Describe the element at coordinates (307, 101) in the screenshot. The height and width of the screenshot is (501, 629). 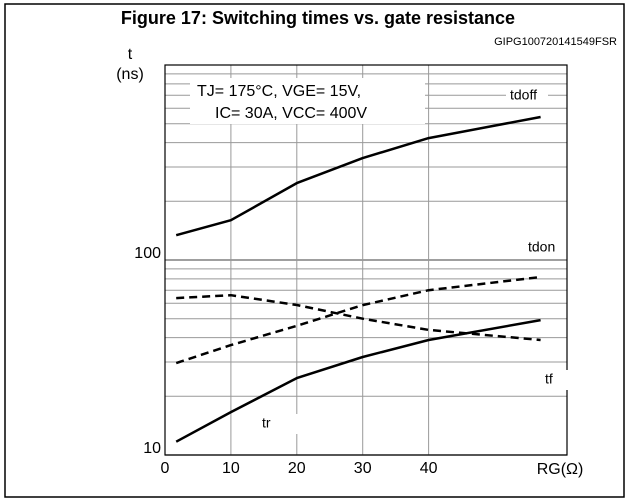
I see `condition-box` at that location.